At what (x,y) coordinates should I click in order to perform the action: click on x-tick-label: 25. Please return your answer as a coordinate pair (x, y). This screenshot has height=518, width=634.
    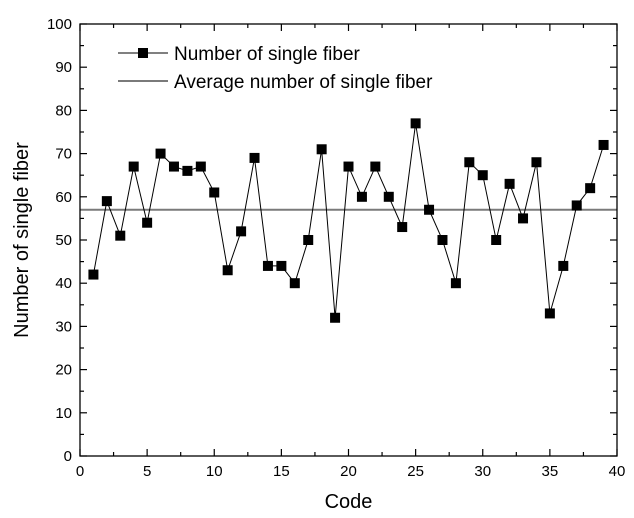
    Looking at the image, I should click on (415, 471).